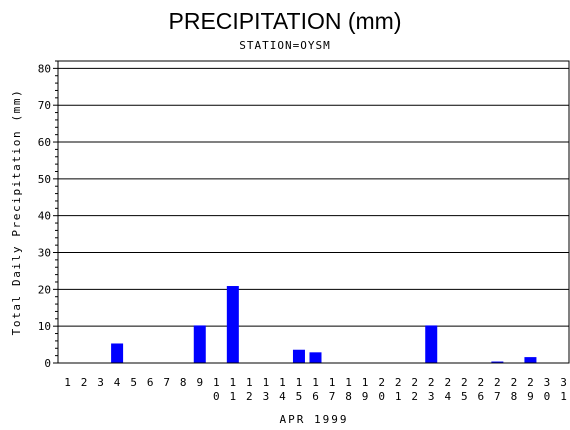 The width and height of the screenshot is (570, 430). What do you see at coordinates (481, 382) in the screenshot?
I see `x-tick-label-26: 2` at bounding box center [481, 382].